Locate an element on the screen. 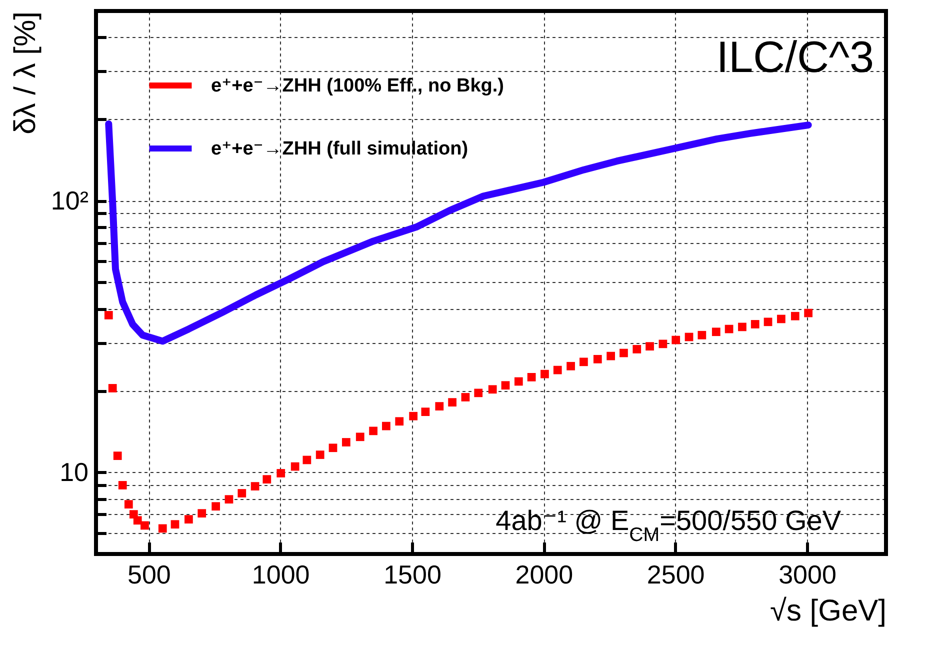 The image size is (942, 661). legend-label: e⁺+e⁻→ZHH (100% Eff., no Bkg.) is located at coordinates (357, 86).